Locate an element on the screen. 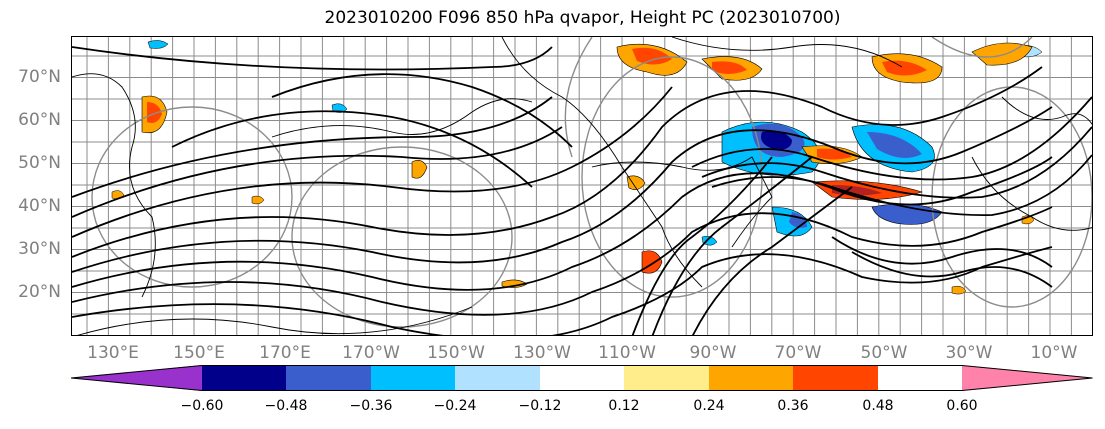 The height and width of the screenshot is (429, 1105). lon-label-130w: 130°W is located at coordinates (542, 353).